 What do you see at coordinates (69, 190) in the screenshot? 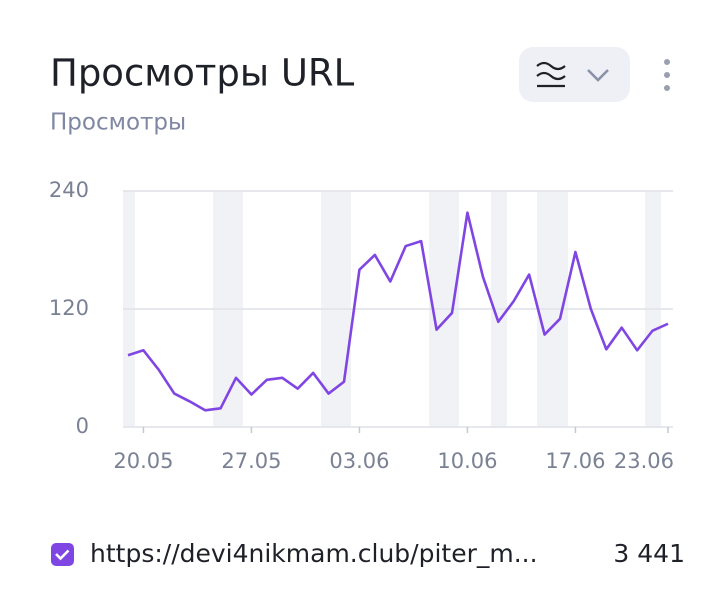
I see `y-tick-label: 240` at bounding box center [69, 190].